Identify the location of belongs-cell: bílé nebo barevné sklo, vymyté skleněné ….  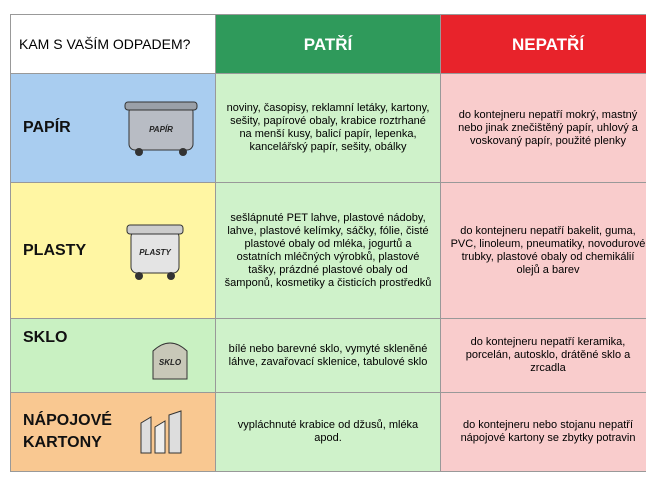
(328, 355).